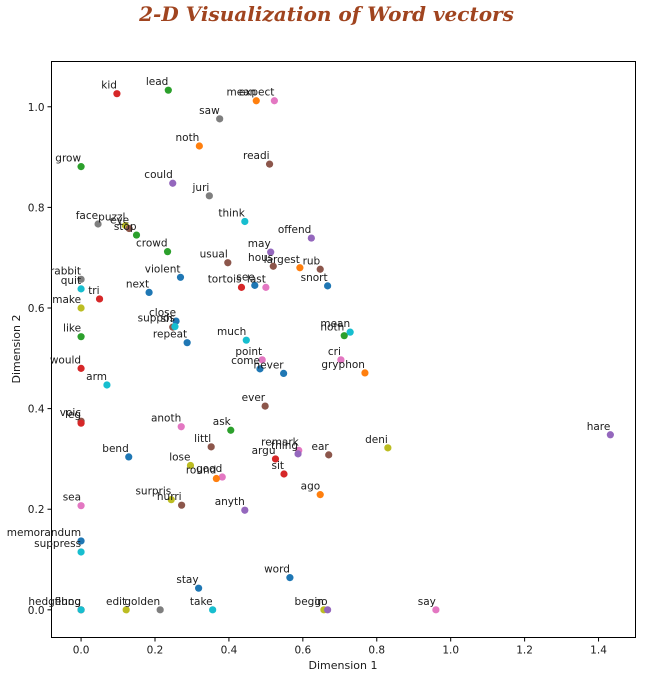 Image resolution: width=653 pixels, height=684 pixels. Describe the element at coordinates (598, 651) in the screenshot. I see `x-tick-label: 1.4` at that location.